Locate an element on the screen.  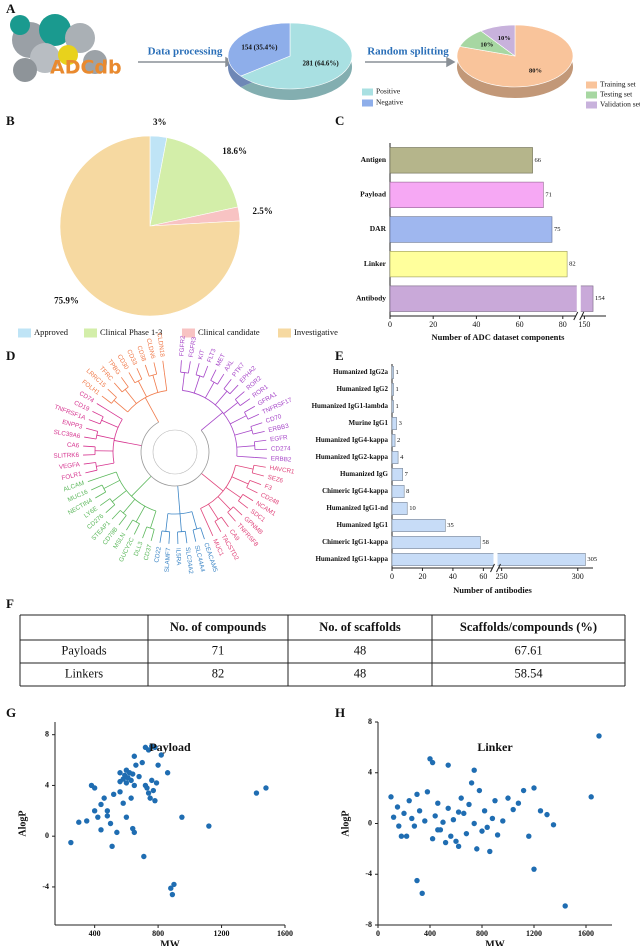
x-tick-label: 0 is located at coordinates (390, 324).